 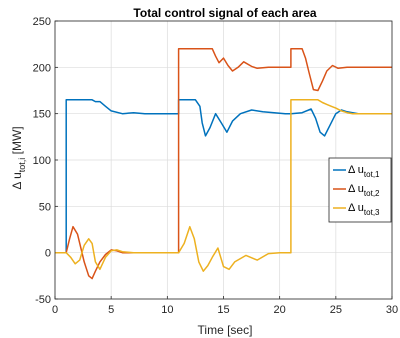 What do you see at coordinates (280, 310) in the screenshot?
I see `x-tick-label: 20` at bounding box center [280, 310].